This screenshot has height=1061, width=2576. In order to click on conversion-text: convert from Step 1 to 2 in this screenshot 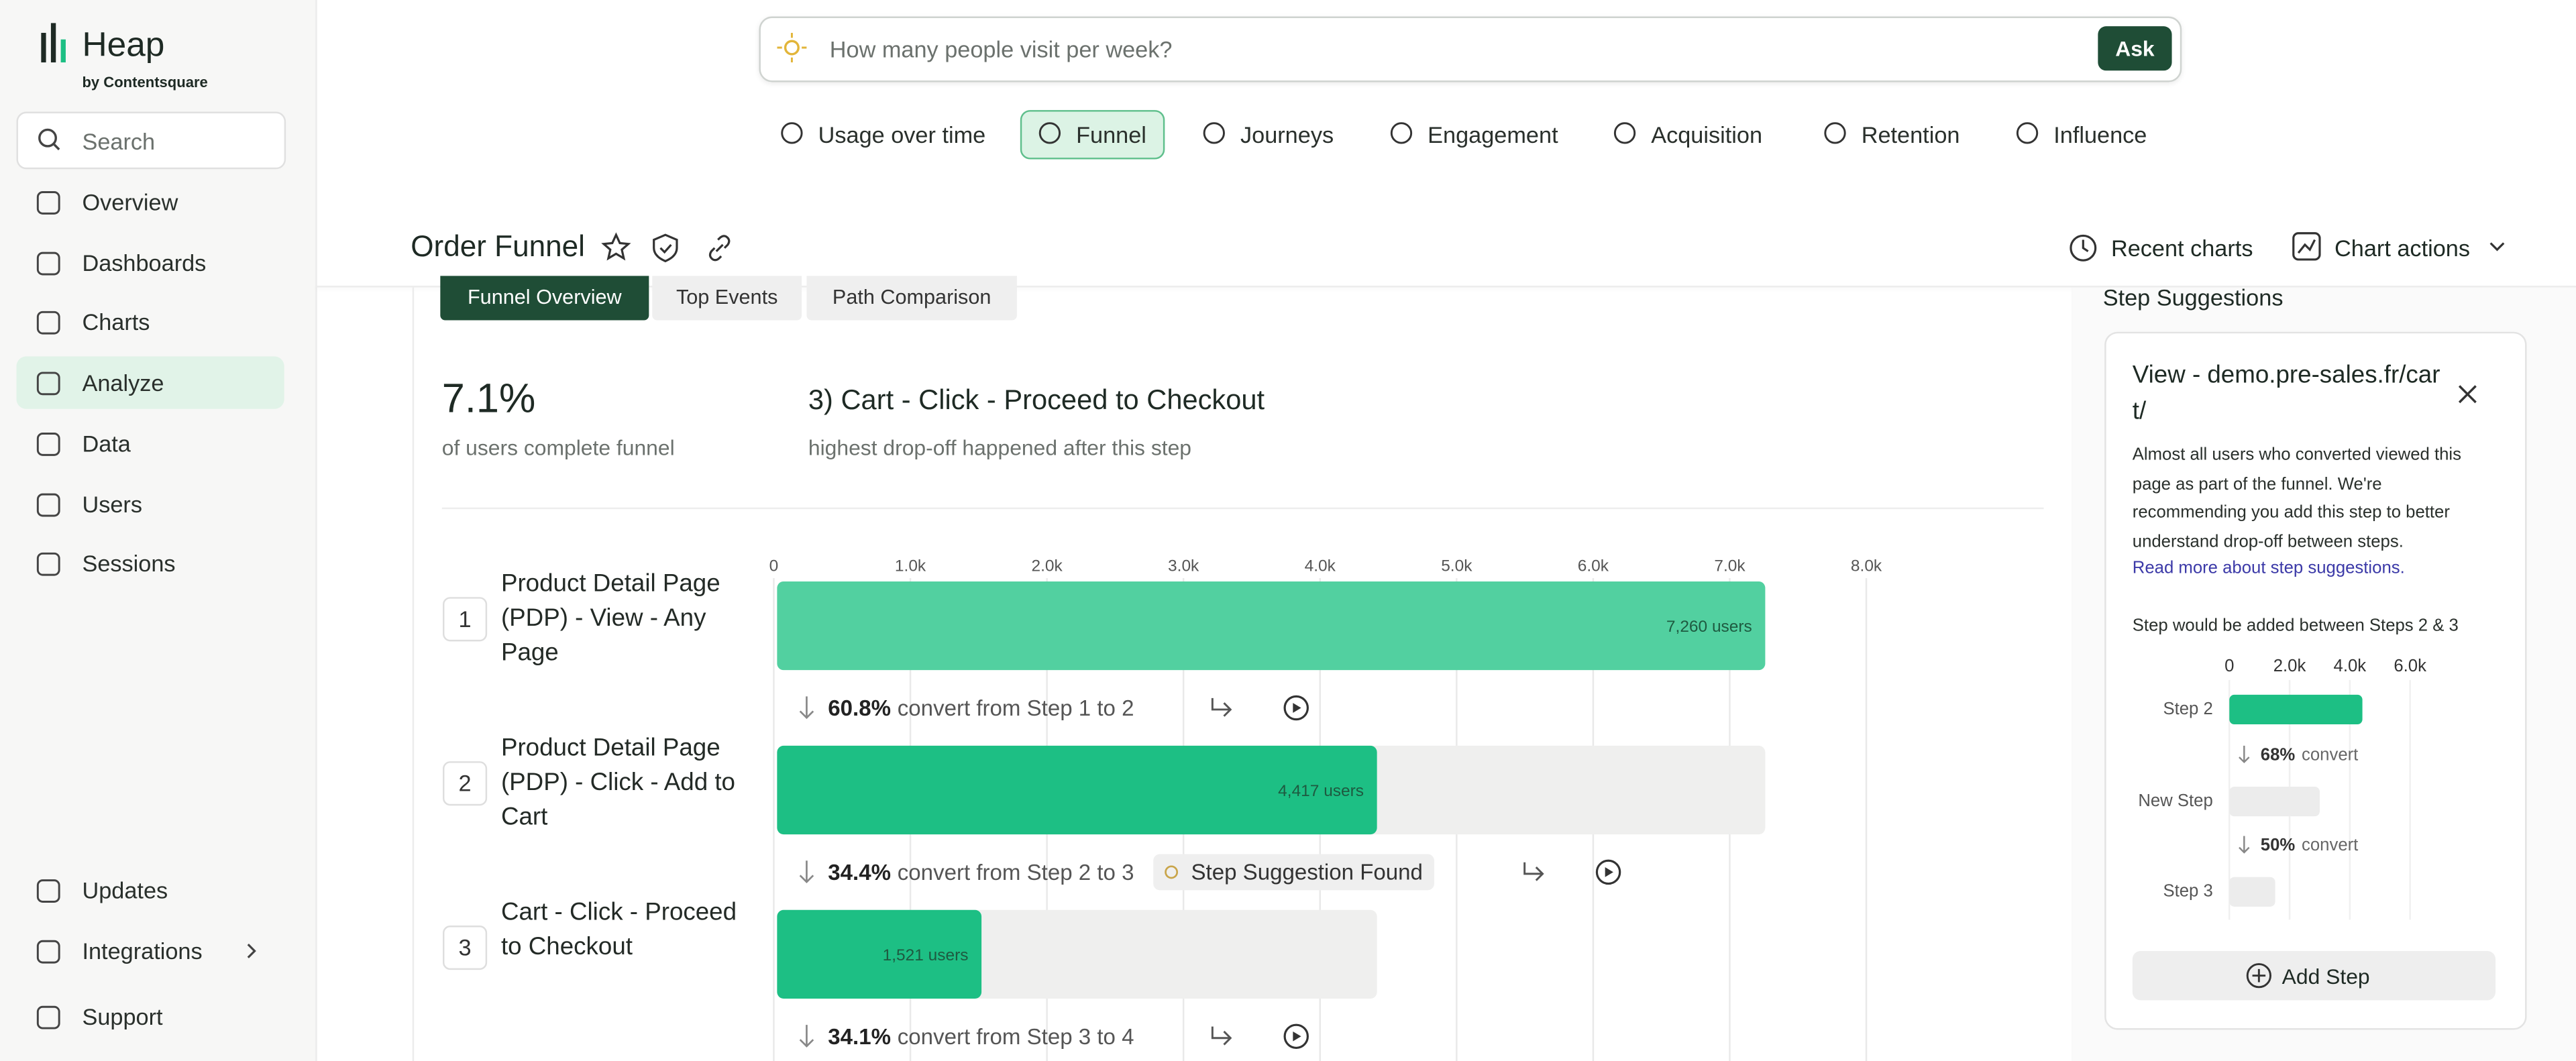, I will do `click(1016, 708)`.